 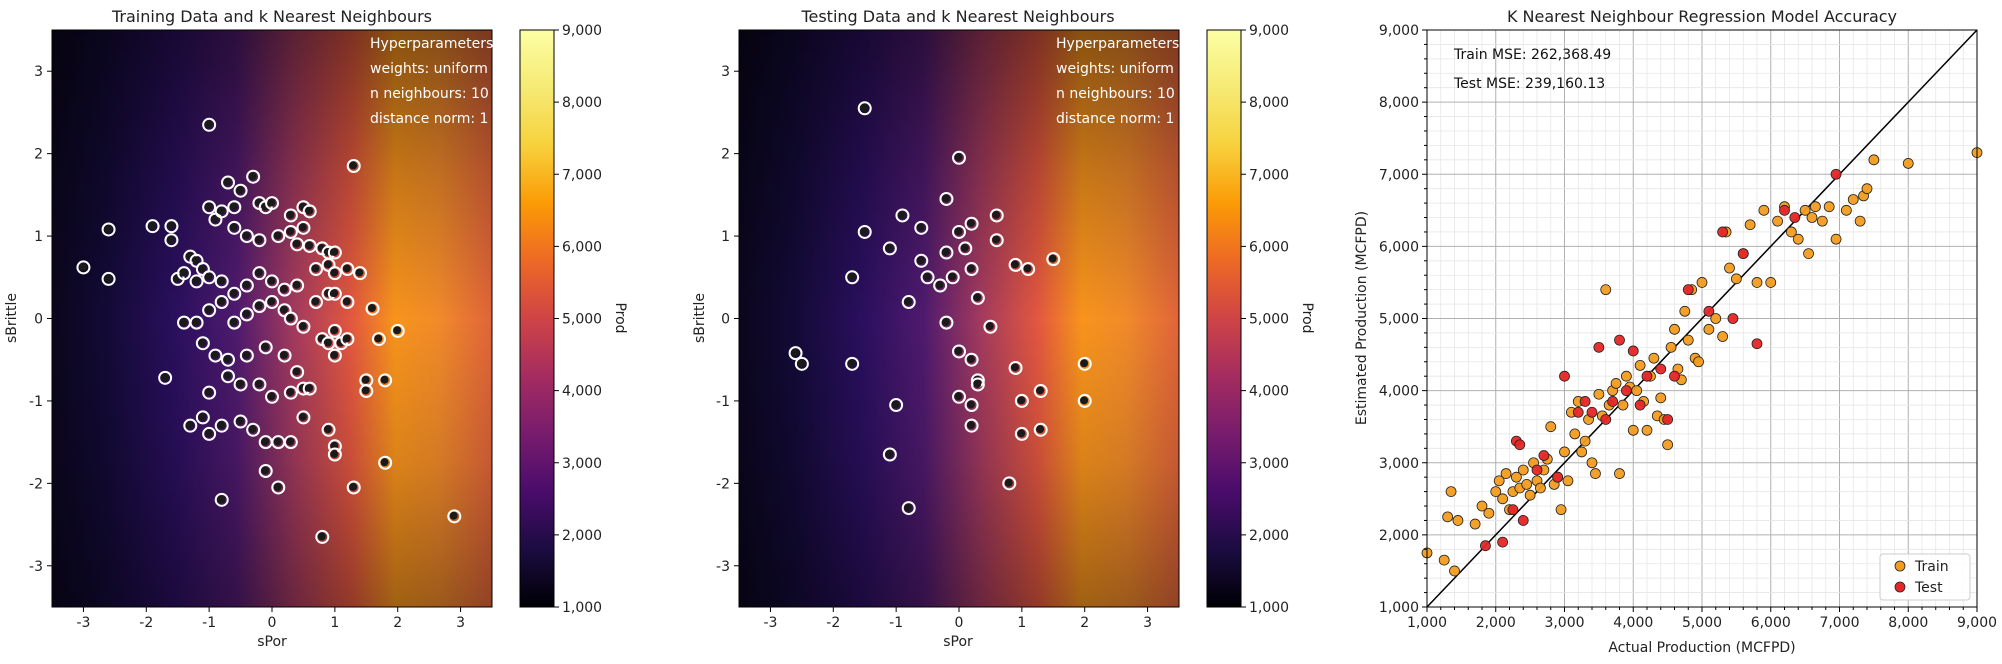 I want to click on x-tick-label: 2, so click(x=397, y=623).